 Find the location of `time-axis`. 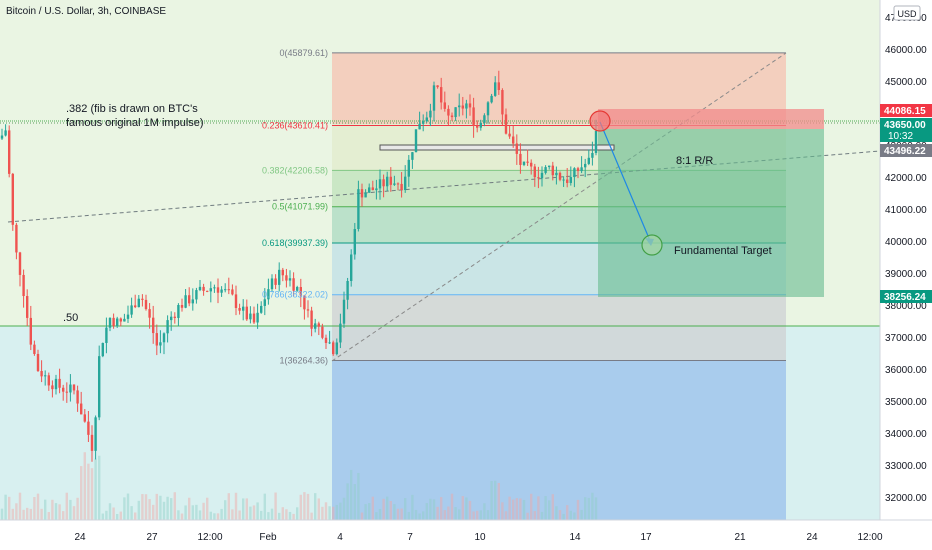

time-axis is located at coordinates (466, 535).